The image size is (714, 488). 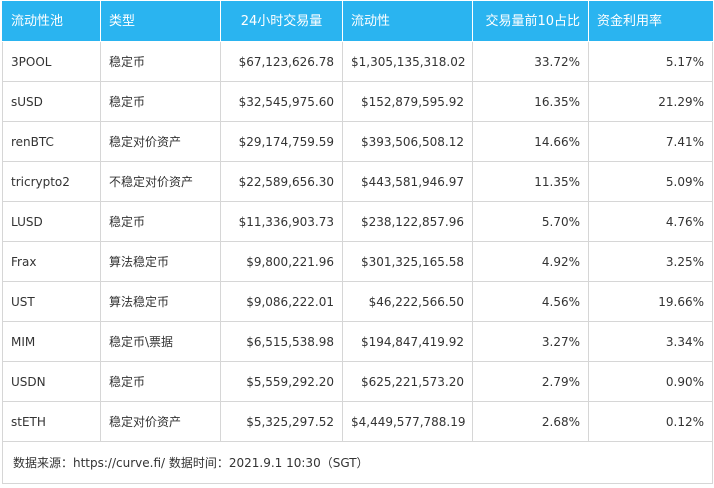 I want to click on cell-pool: 3POOL, so click(x=51, y=61).